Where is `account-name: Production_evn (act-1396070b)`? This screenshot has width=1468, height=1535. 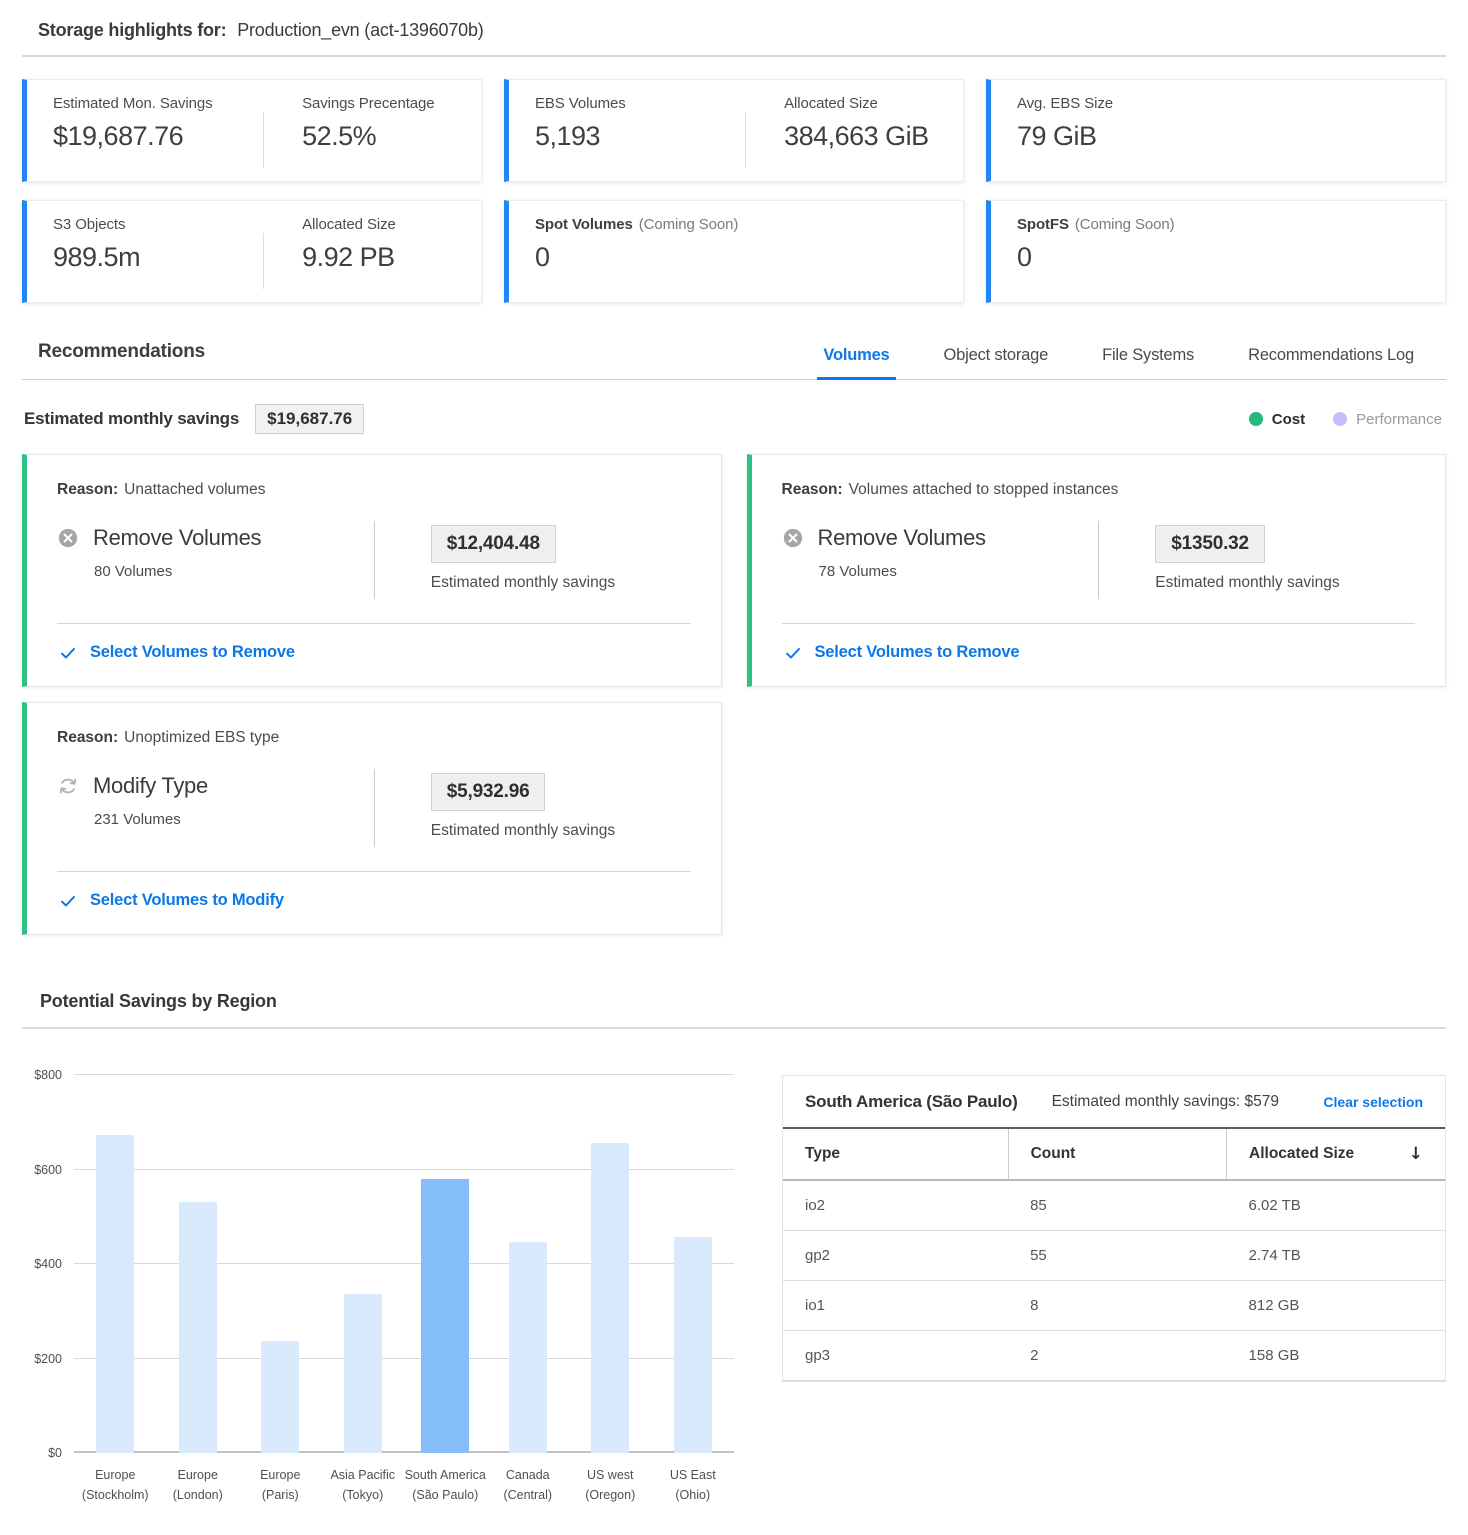
account-name: Production_evn (act-1396070b) is located at coordinates (360, 30).